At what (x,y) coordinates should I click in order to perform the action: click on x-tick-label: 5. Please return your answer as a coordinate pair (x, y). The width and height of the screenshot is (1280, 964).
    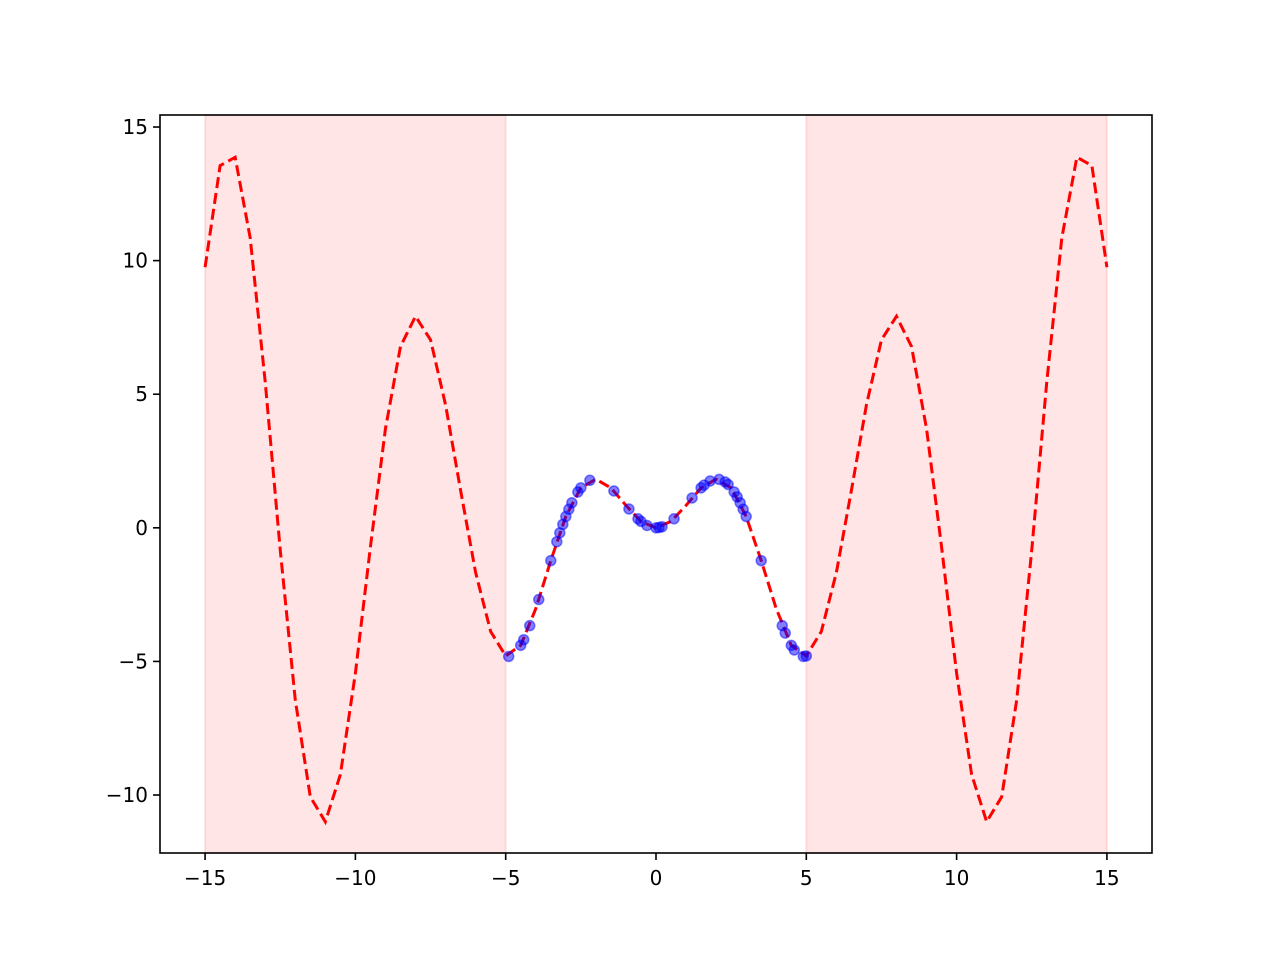
    Looking at the image, I should click on (806, 878).